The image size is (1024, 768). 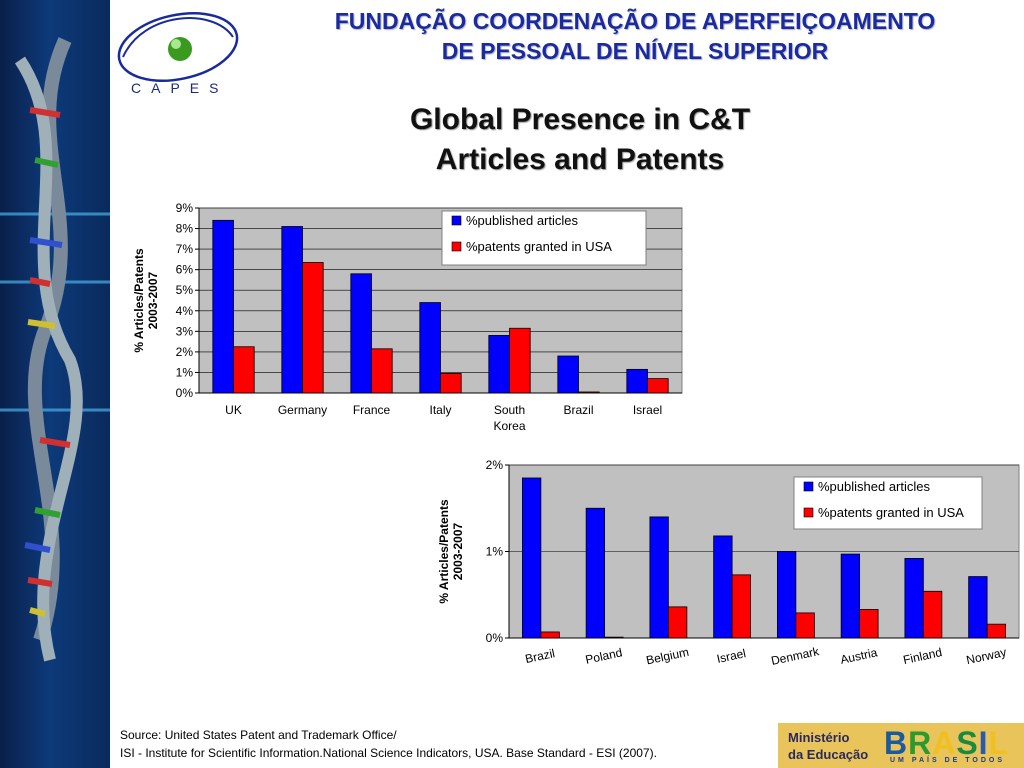 I want to click on x-tick-label: France, so click(x=372, y=410).